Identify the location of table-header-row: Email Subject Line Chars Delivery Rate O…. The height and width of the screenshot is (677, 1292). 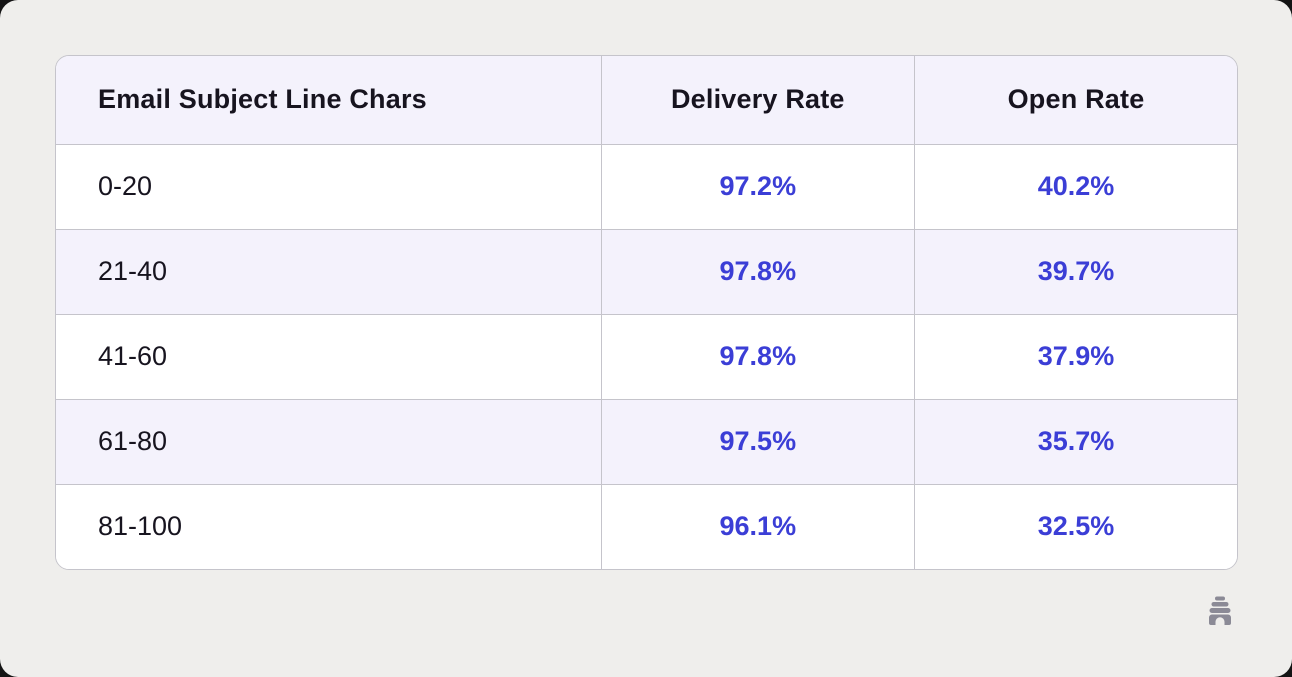
(646, 100).